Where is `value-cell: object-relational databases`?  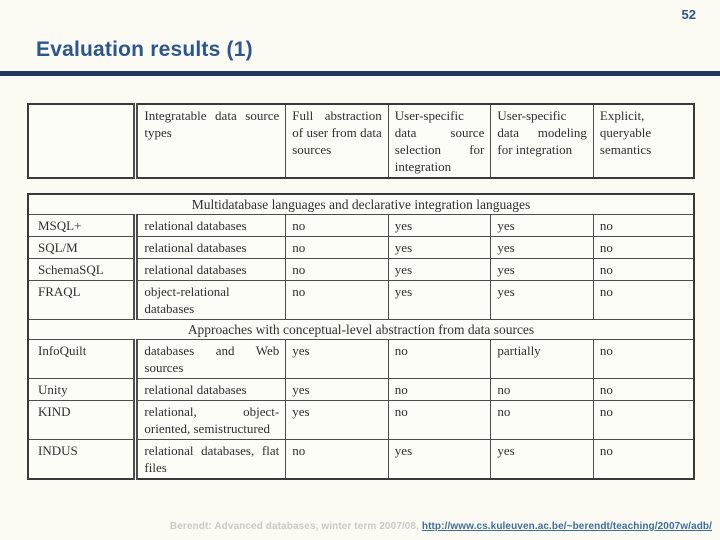
value-cell: object-relational databases is located at coordinates (210, 300).